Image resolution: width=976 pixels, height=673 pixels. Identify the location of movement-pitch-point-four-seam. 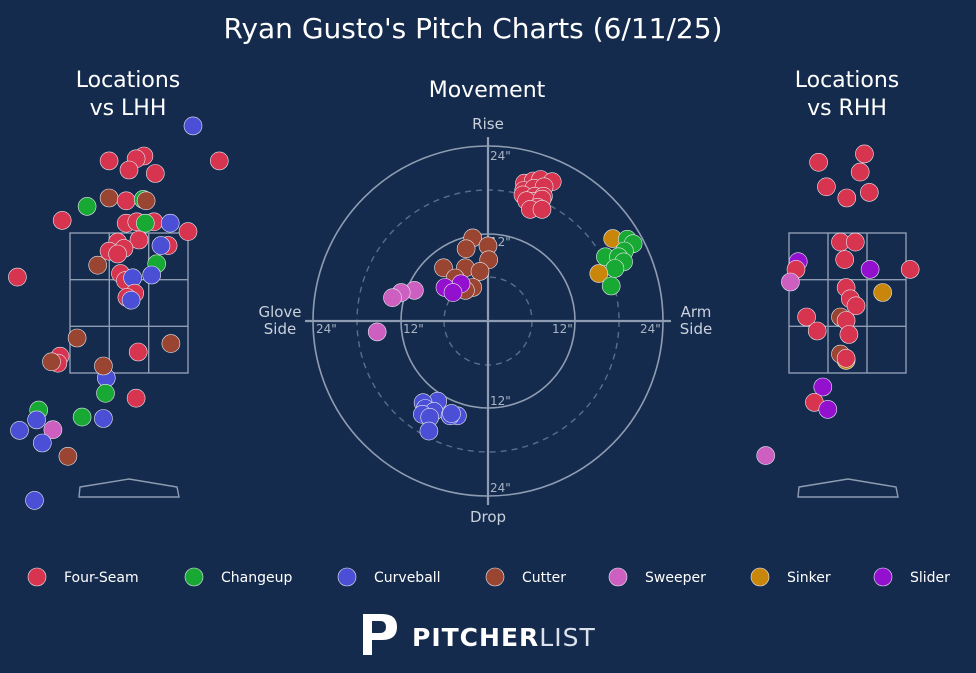
(542, 209).